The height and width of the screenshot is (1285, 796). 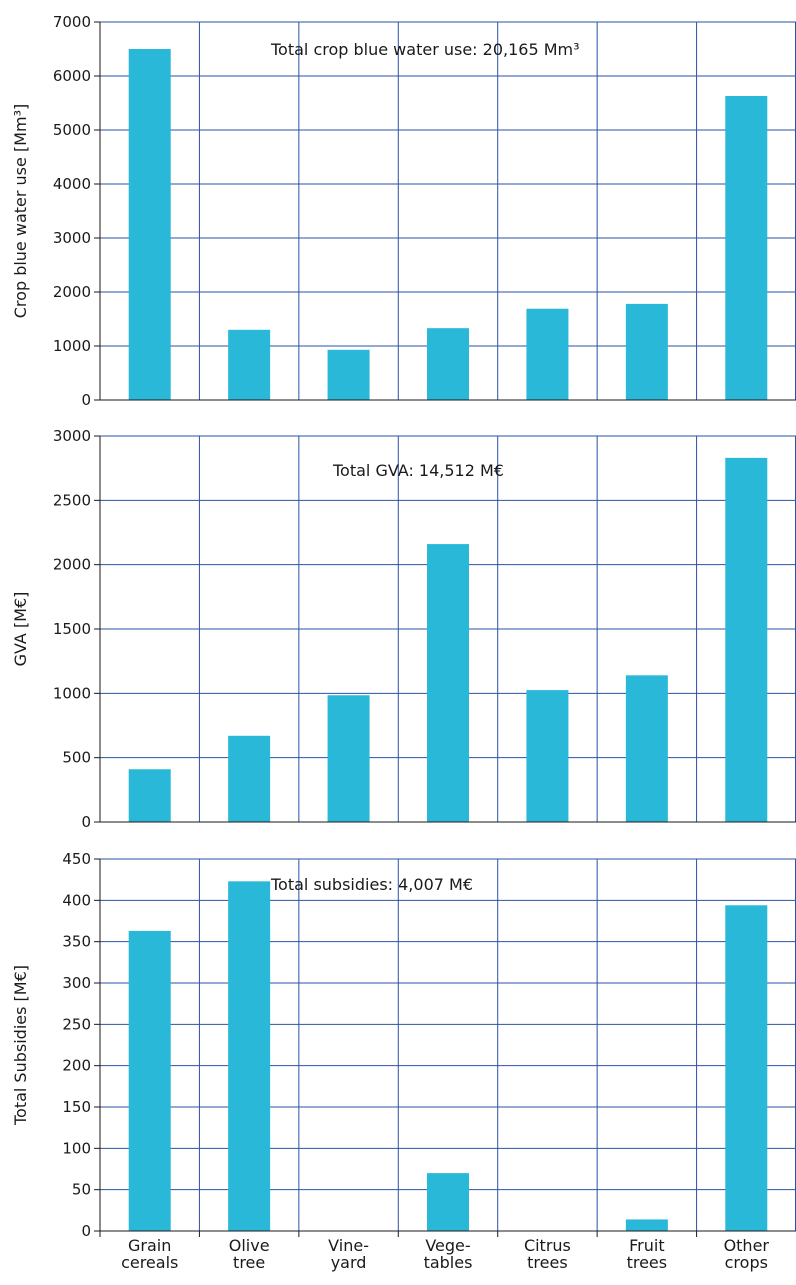 What do you see at coordinates (76, 983) in the screenshot?
I see `y-tick-label-2-6: 300` at bounding box center [76, 983].